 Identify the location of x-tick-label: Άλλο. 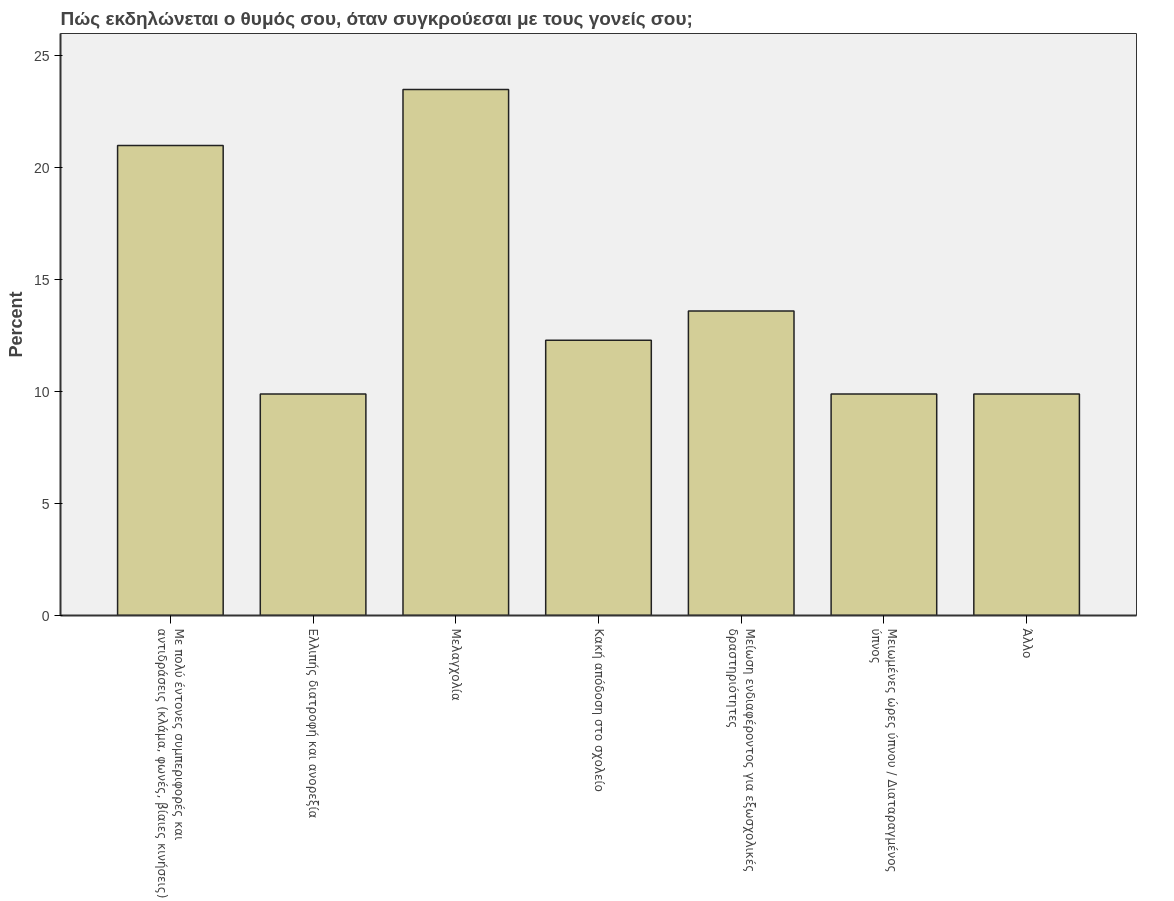
(1026, 643).